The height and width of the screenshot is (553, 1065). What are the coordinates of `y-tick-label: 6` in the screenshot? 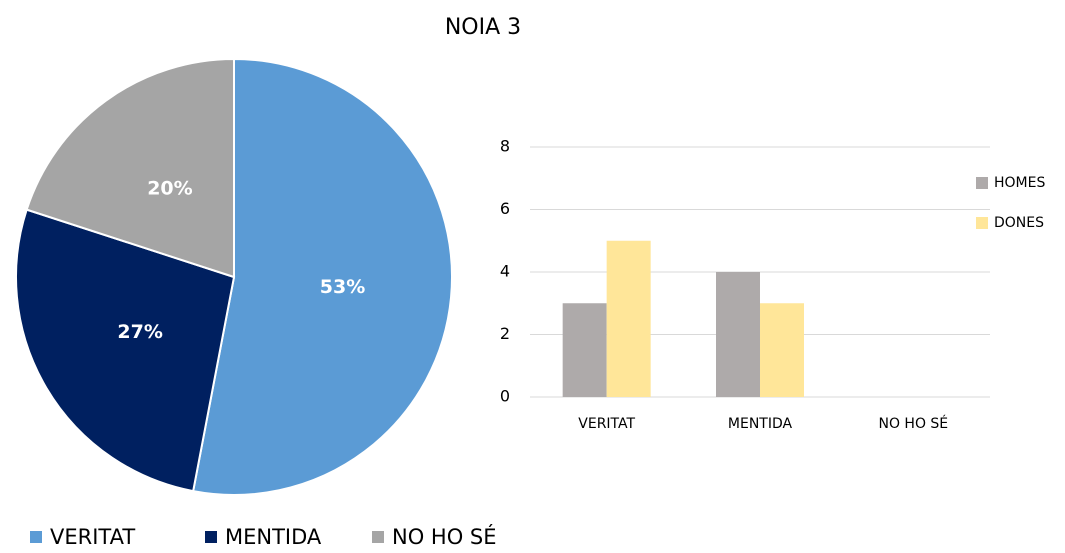 It's located at (505, 208).